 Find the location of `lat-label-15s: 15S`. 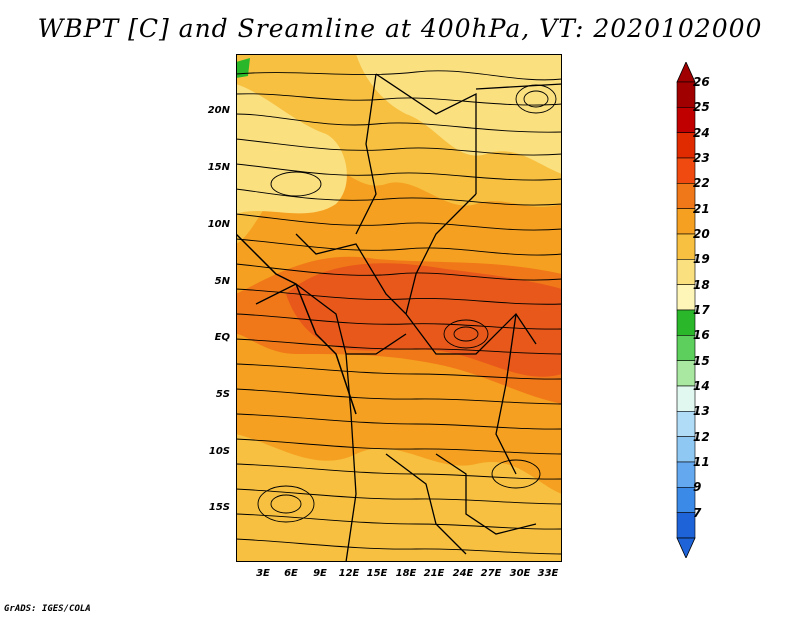

lat-label-15s: 15S is located at coordinates (219, 507).